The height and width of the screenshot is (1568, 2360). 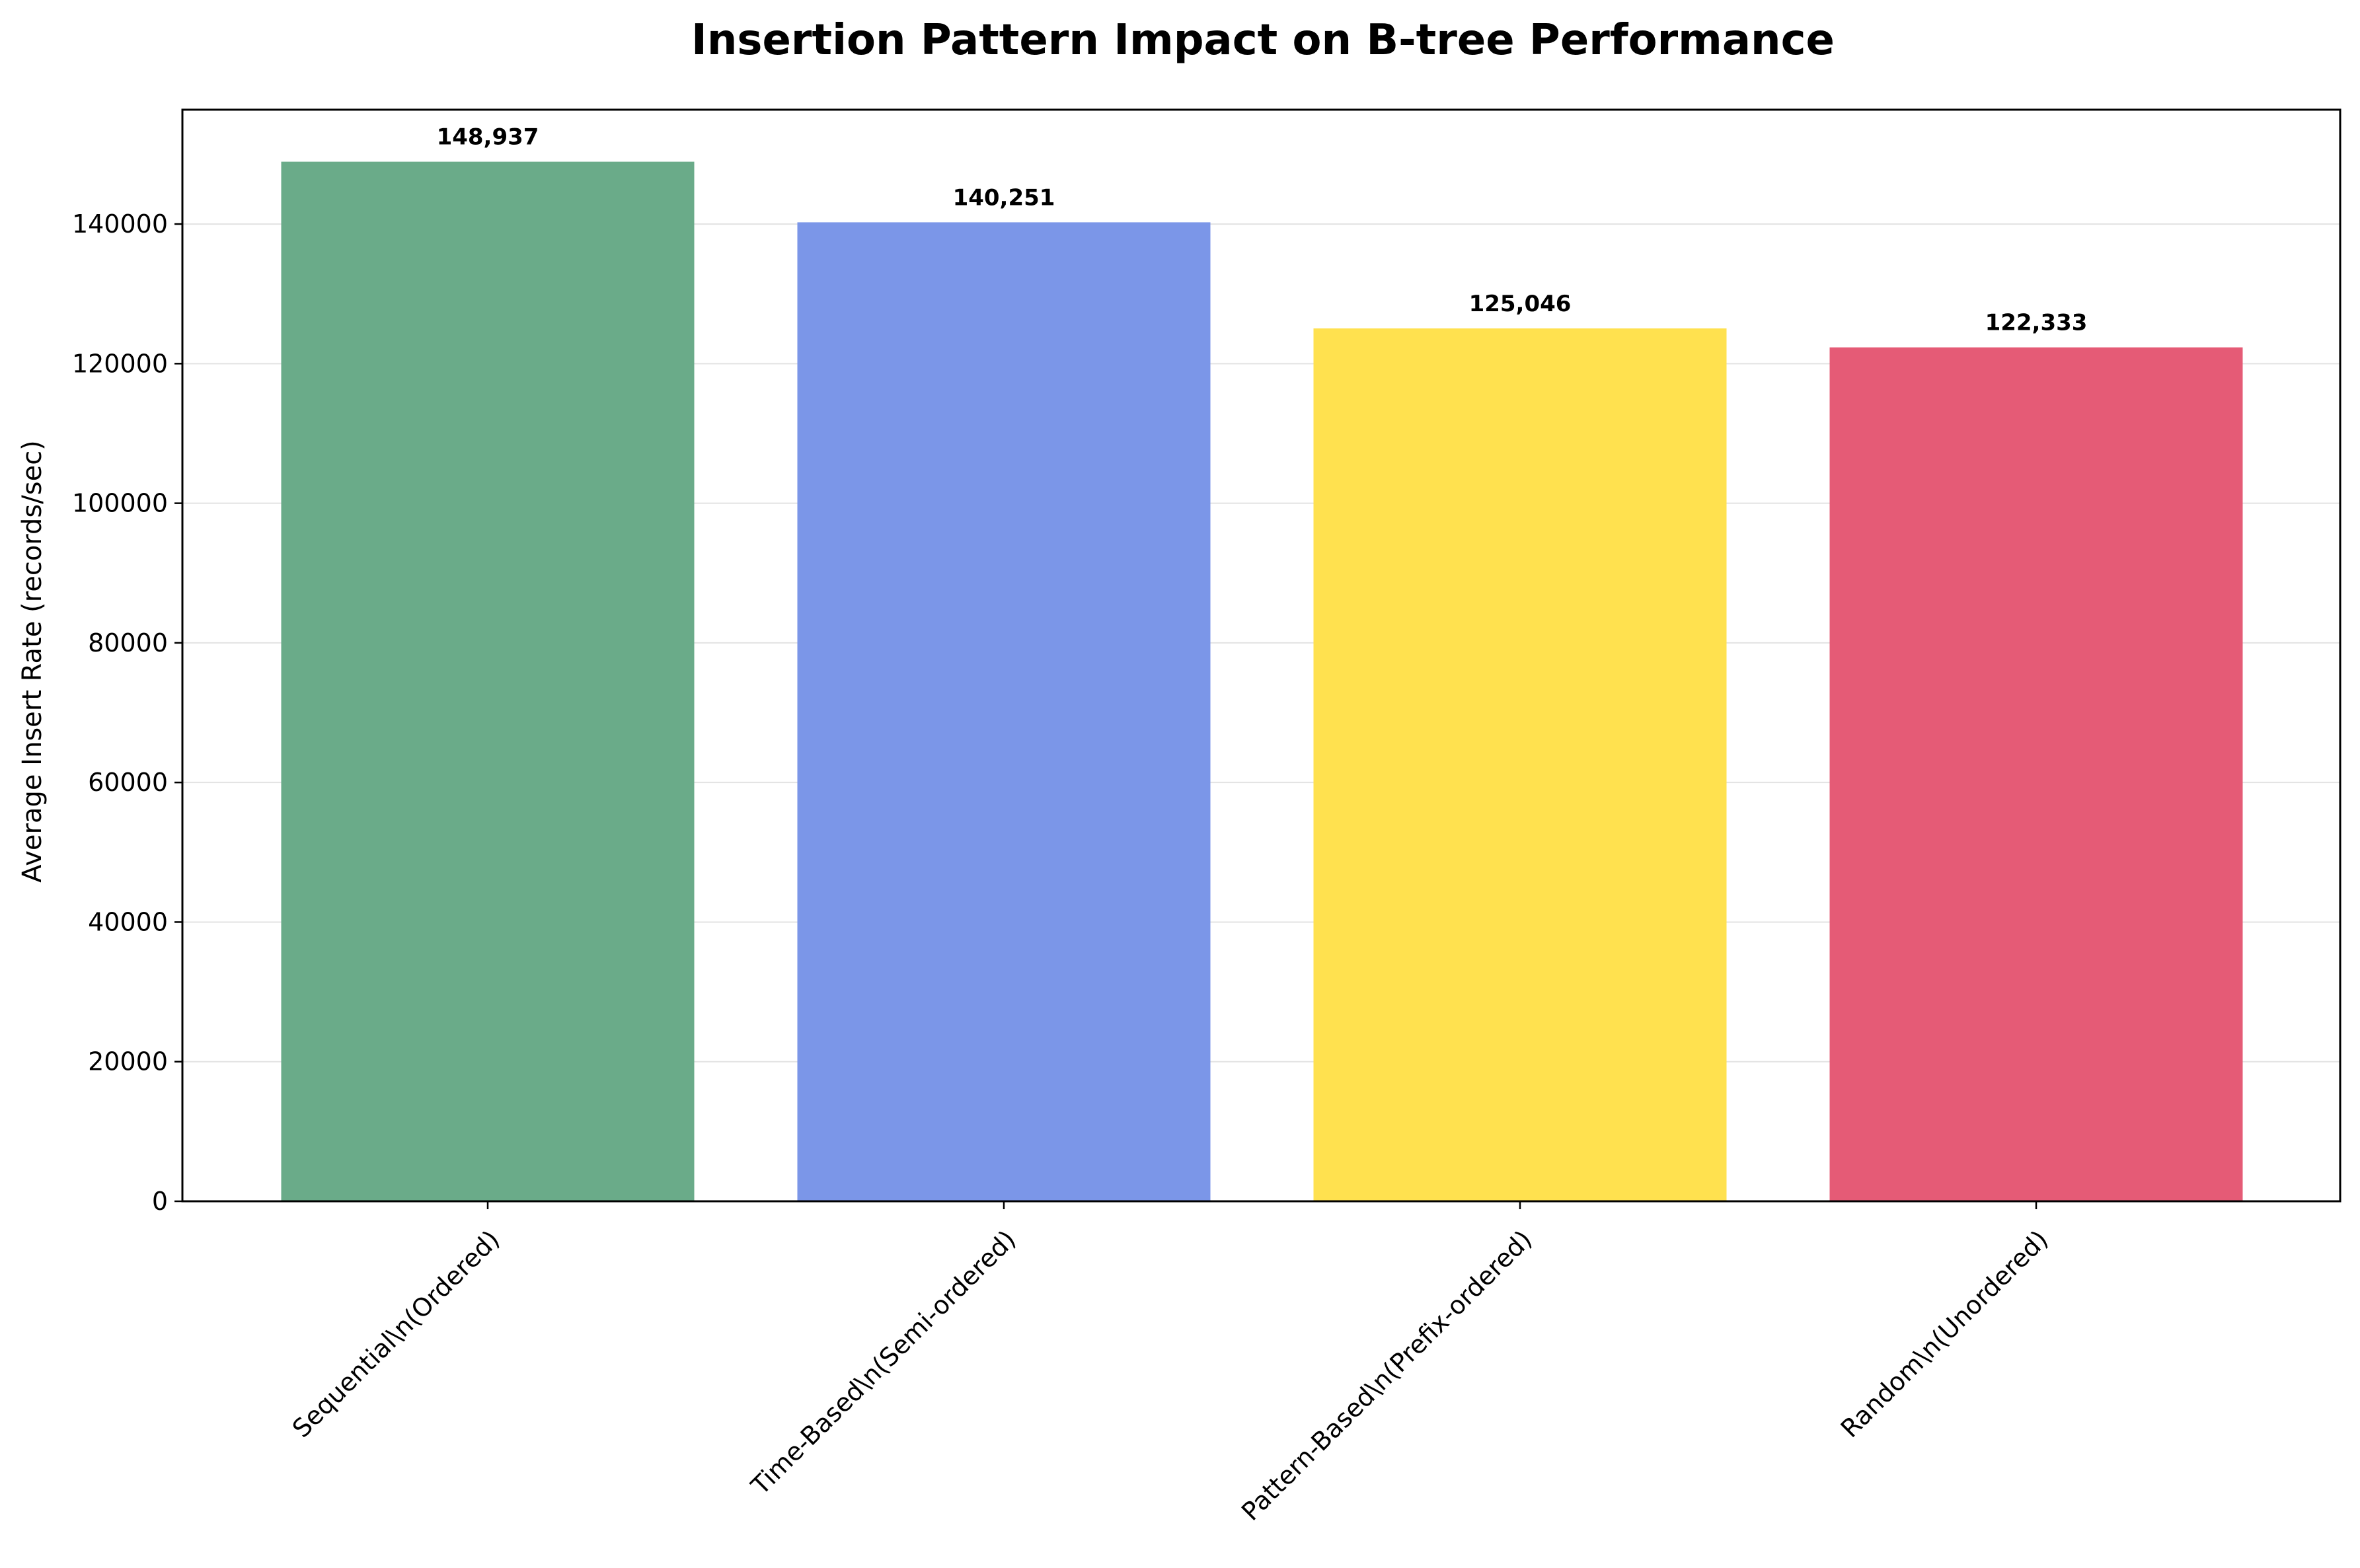 I want to click on x-tick-label: Time-Based\n(Semi-ordered), so click(x=883, y=1363).